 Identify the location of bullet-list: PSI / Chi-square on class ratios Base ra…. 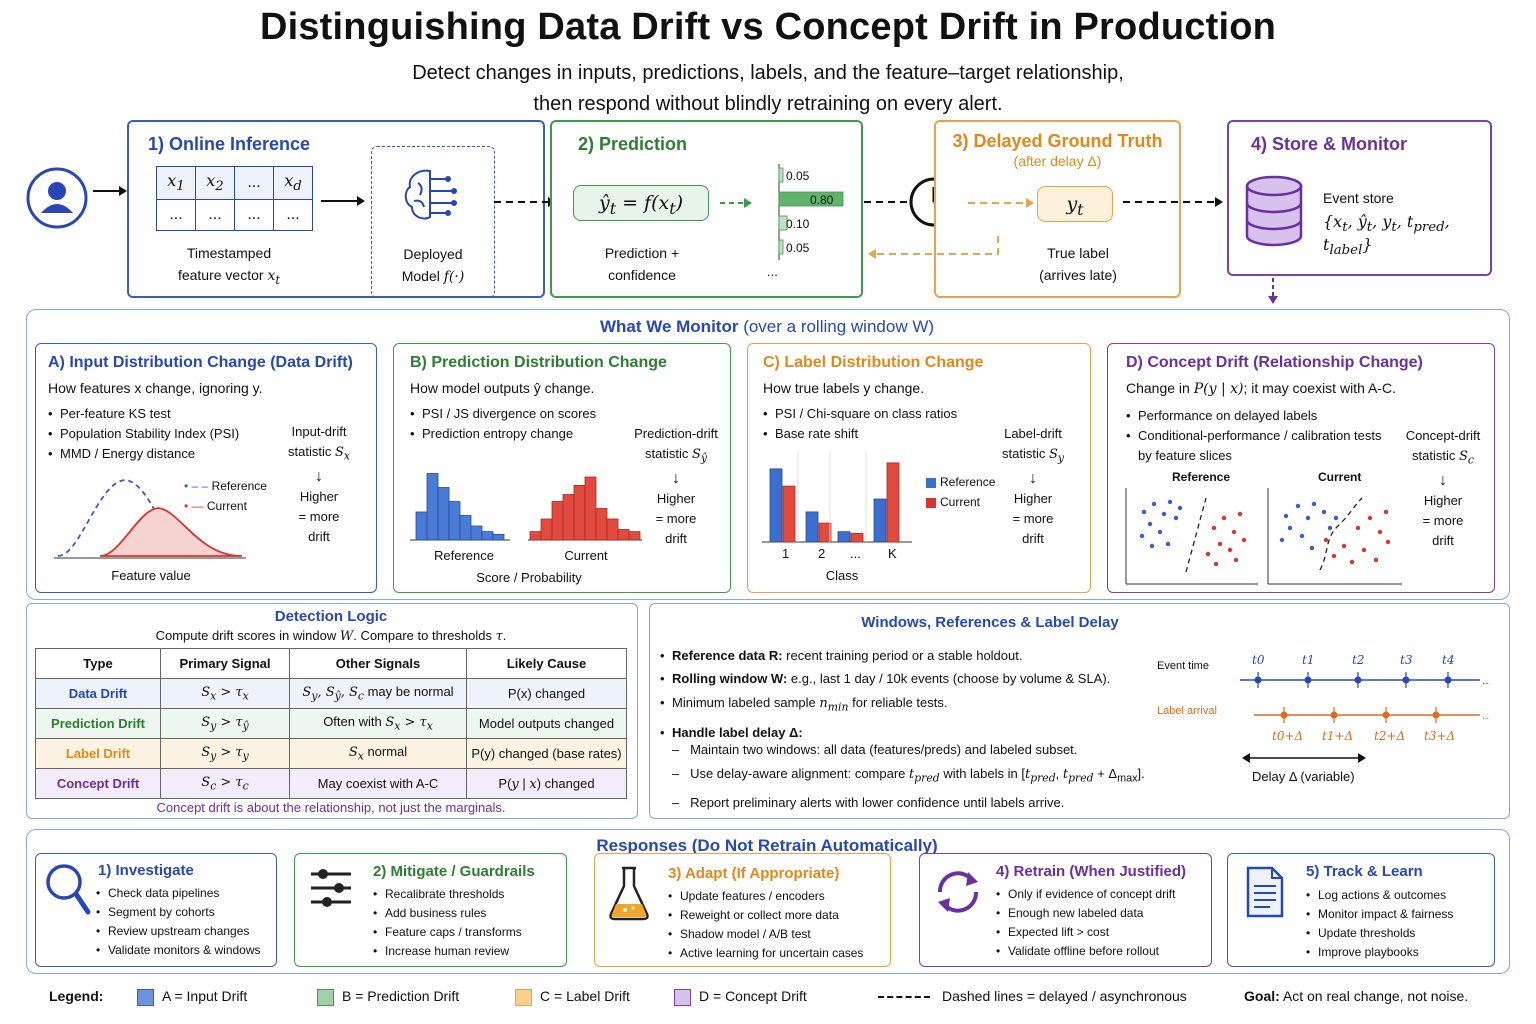
(860, 424).